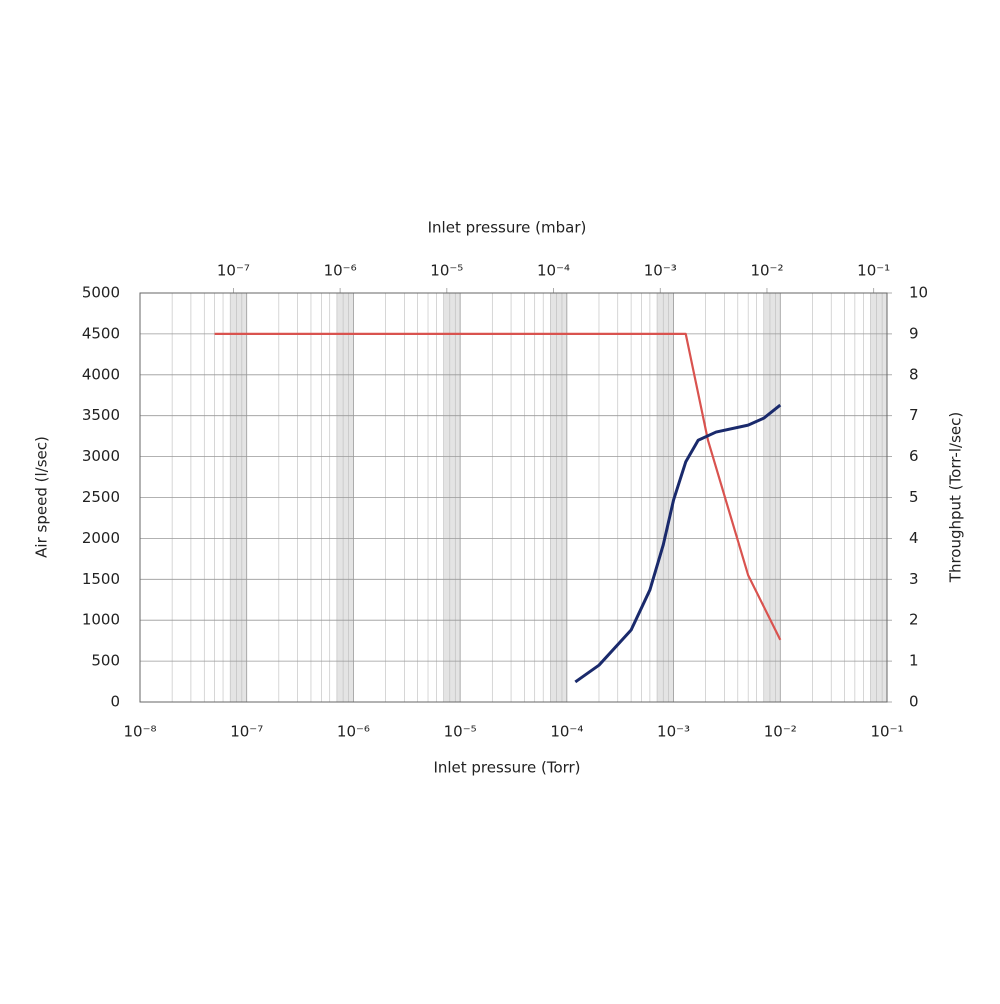  What do you see at coordinates (139, 732) in the screenshot?
I see `x-tick-label: 10⁻⁸` at bounding box center [139, 732].